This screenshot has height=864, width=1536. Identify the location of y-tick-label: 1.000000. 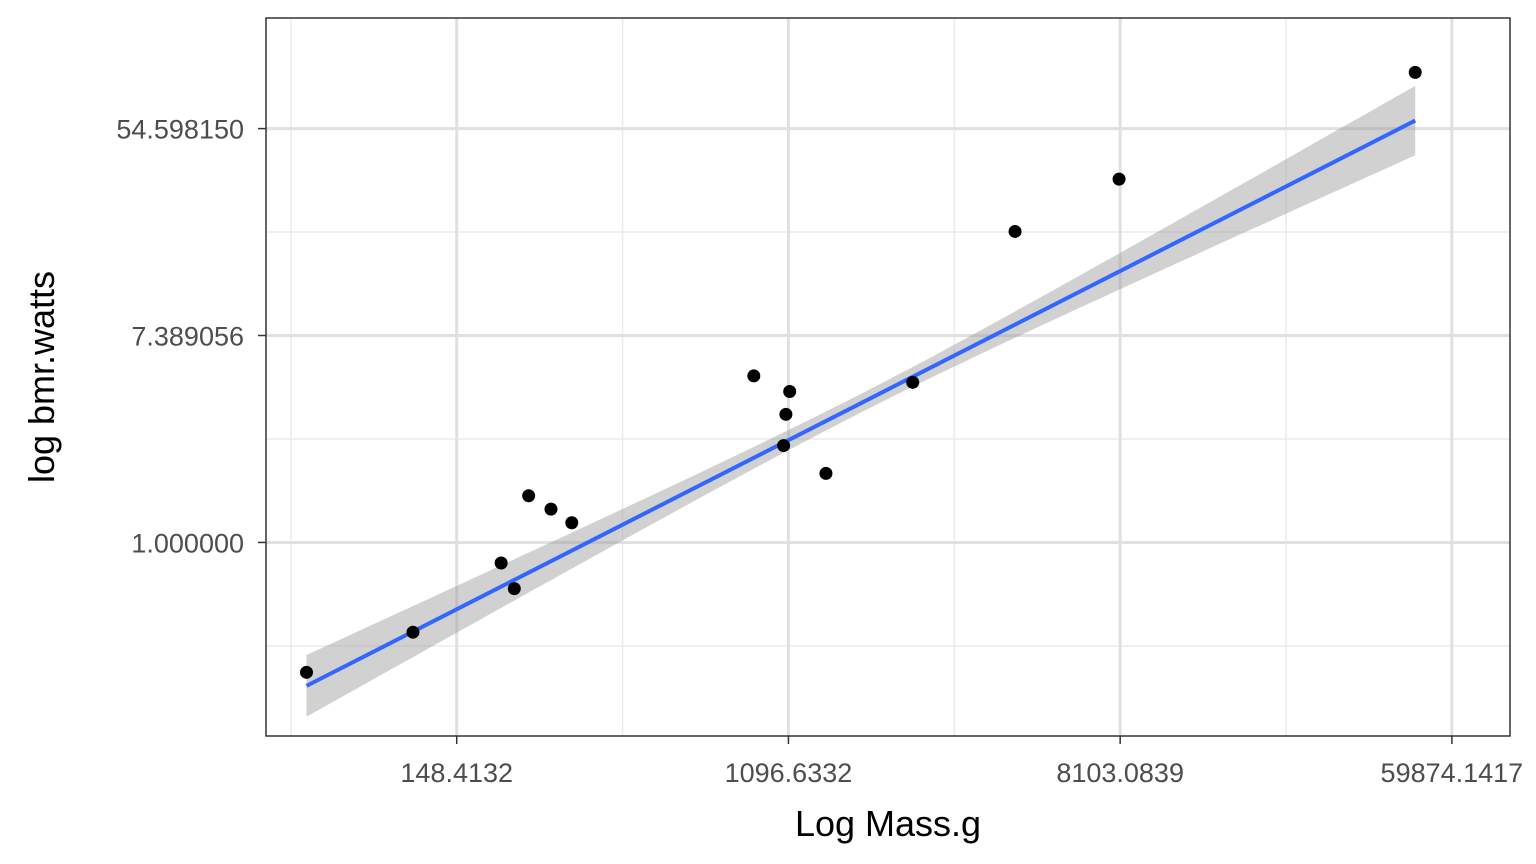
(187, 543).